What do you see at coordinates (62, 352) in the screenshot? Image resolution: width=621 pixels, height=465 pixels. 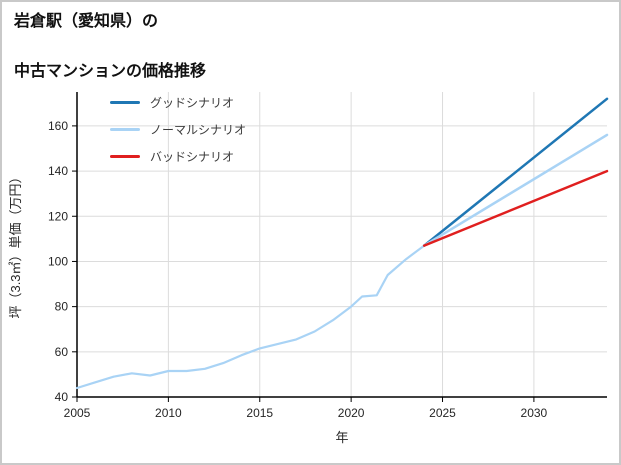 I see `svg-text: 60` at bounding box center [62, 352].